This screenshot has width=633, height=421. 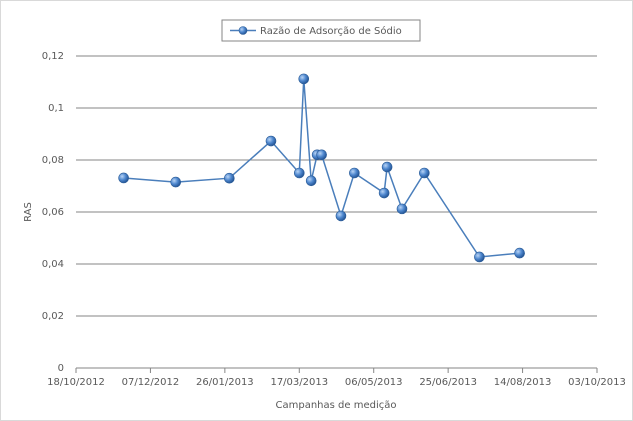 I want to click on x-tick-label: 26/01/2013, so click(x=225, y=382).